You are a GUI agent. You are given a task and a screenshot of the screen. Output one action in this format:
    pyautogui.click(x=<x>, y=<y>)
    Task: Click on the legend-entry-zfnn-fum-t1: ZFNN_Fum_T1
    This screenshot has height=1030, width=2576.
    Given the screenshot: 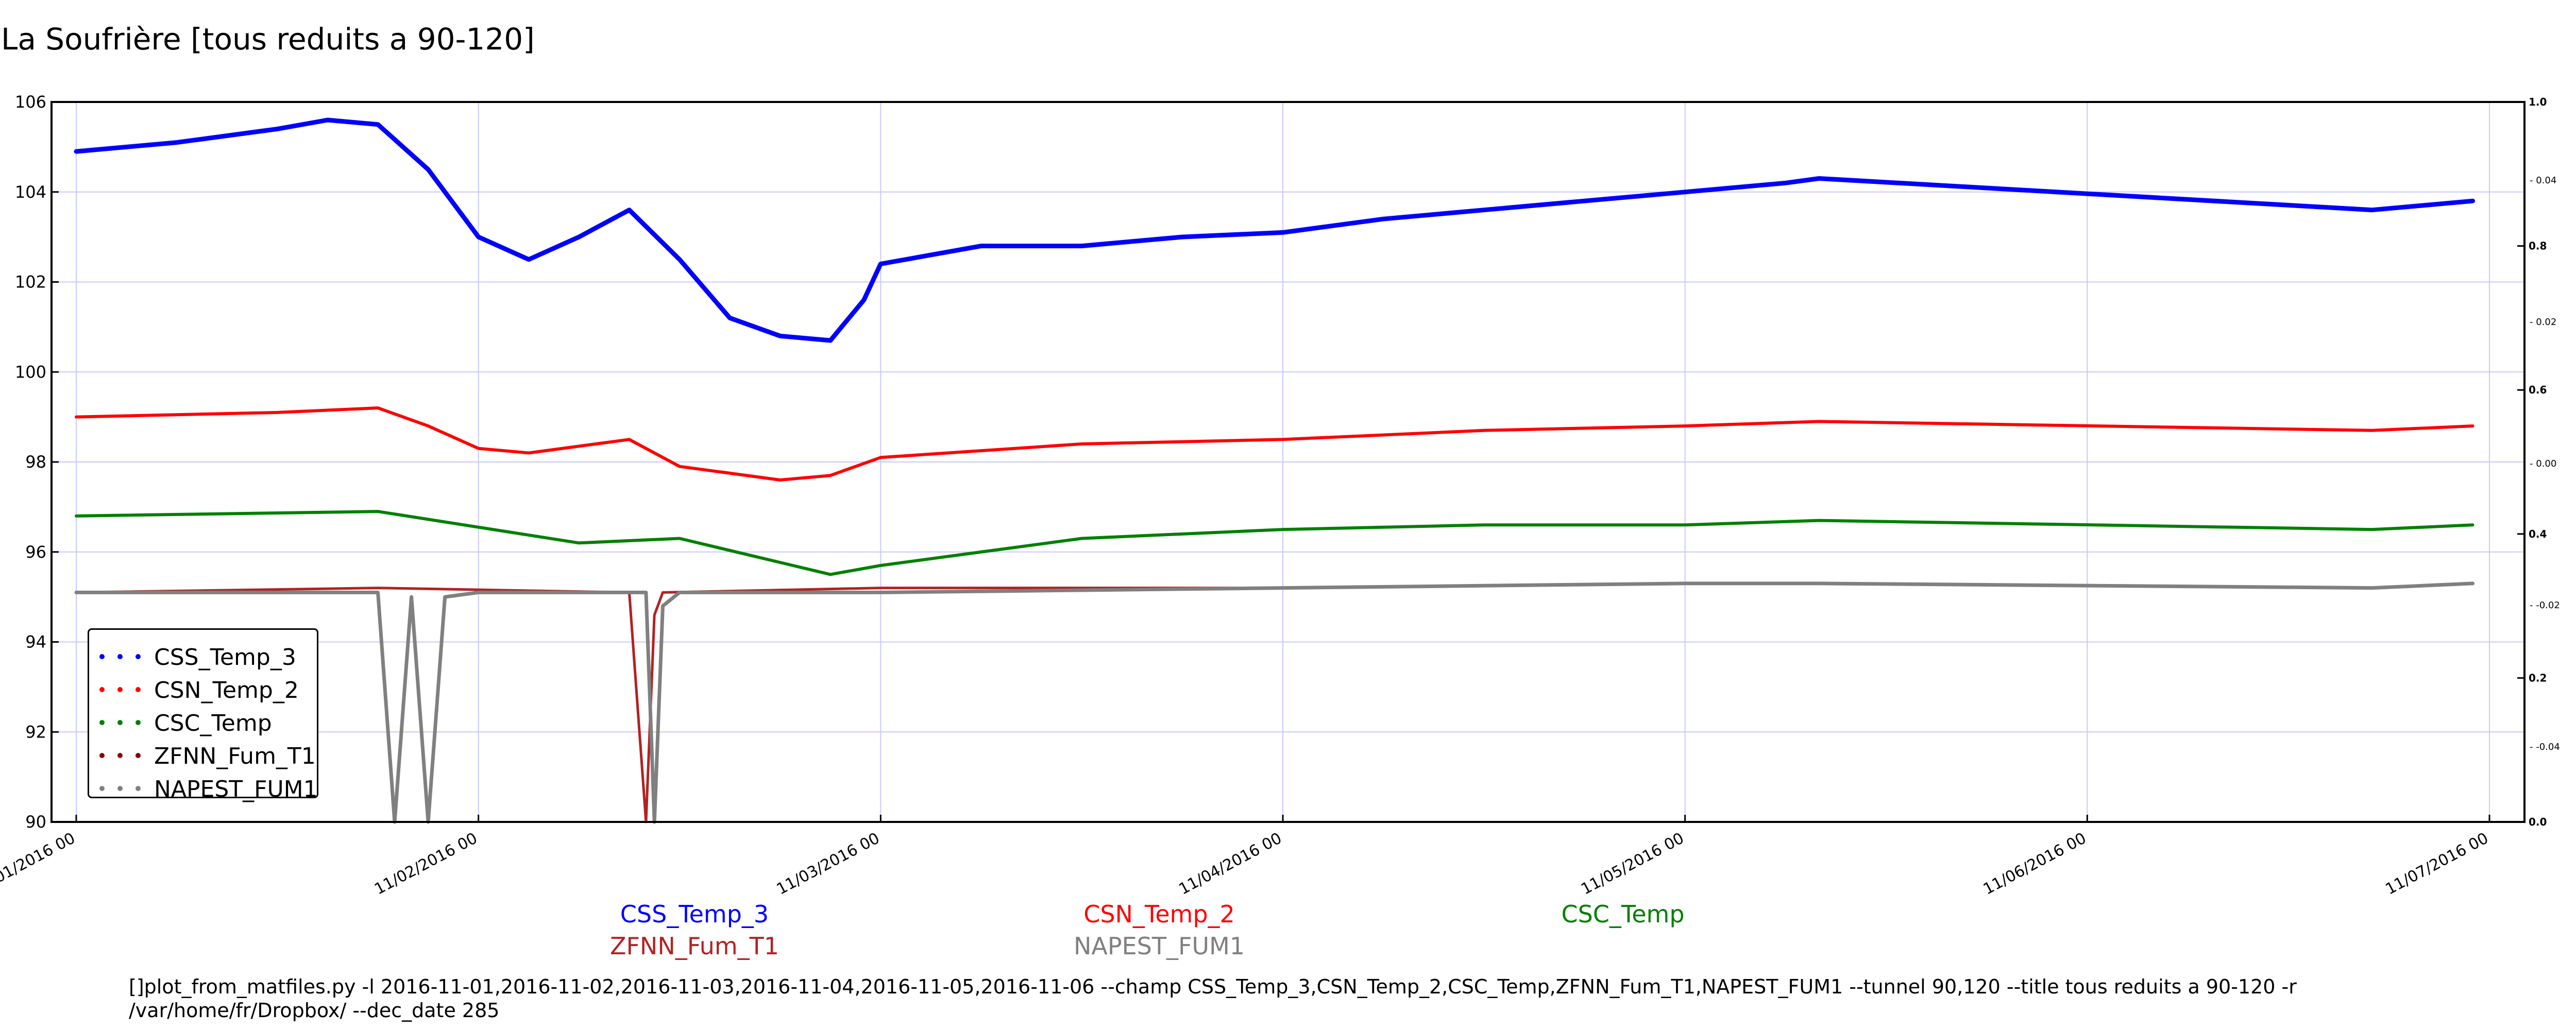 What is the action you would take?
    pyautogui.click(x=207, y=756)
    